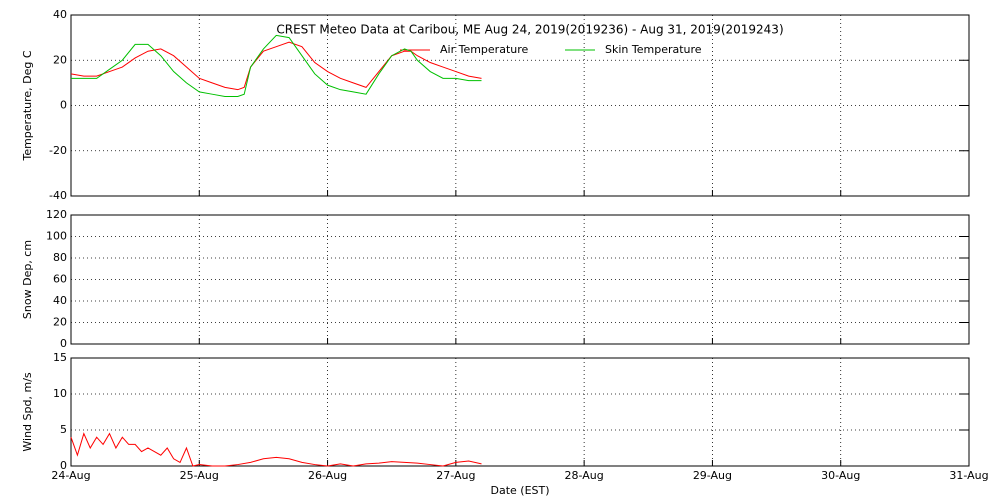  What do you see at coordinates (199, 475) in the screenshot?
I see `x-tick-label: 25-Aug` at bounding box center [199, 475].